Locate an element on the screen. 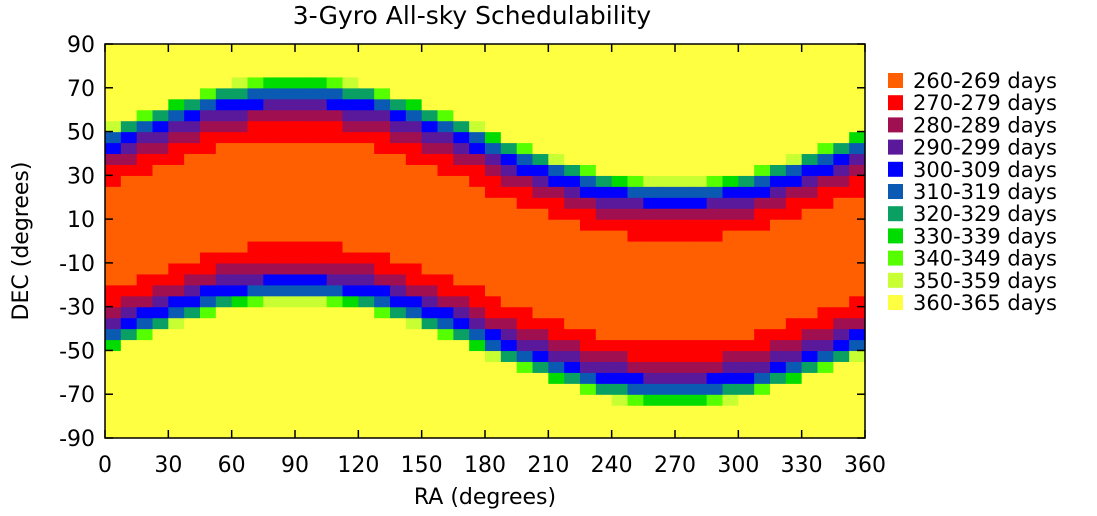  legend-swatch is located at coordinates (895, 191).